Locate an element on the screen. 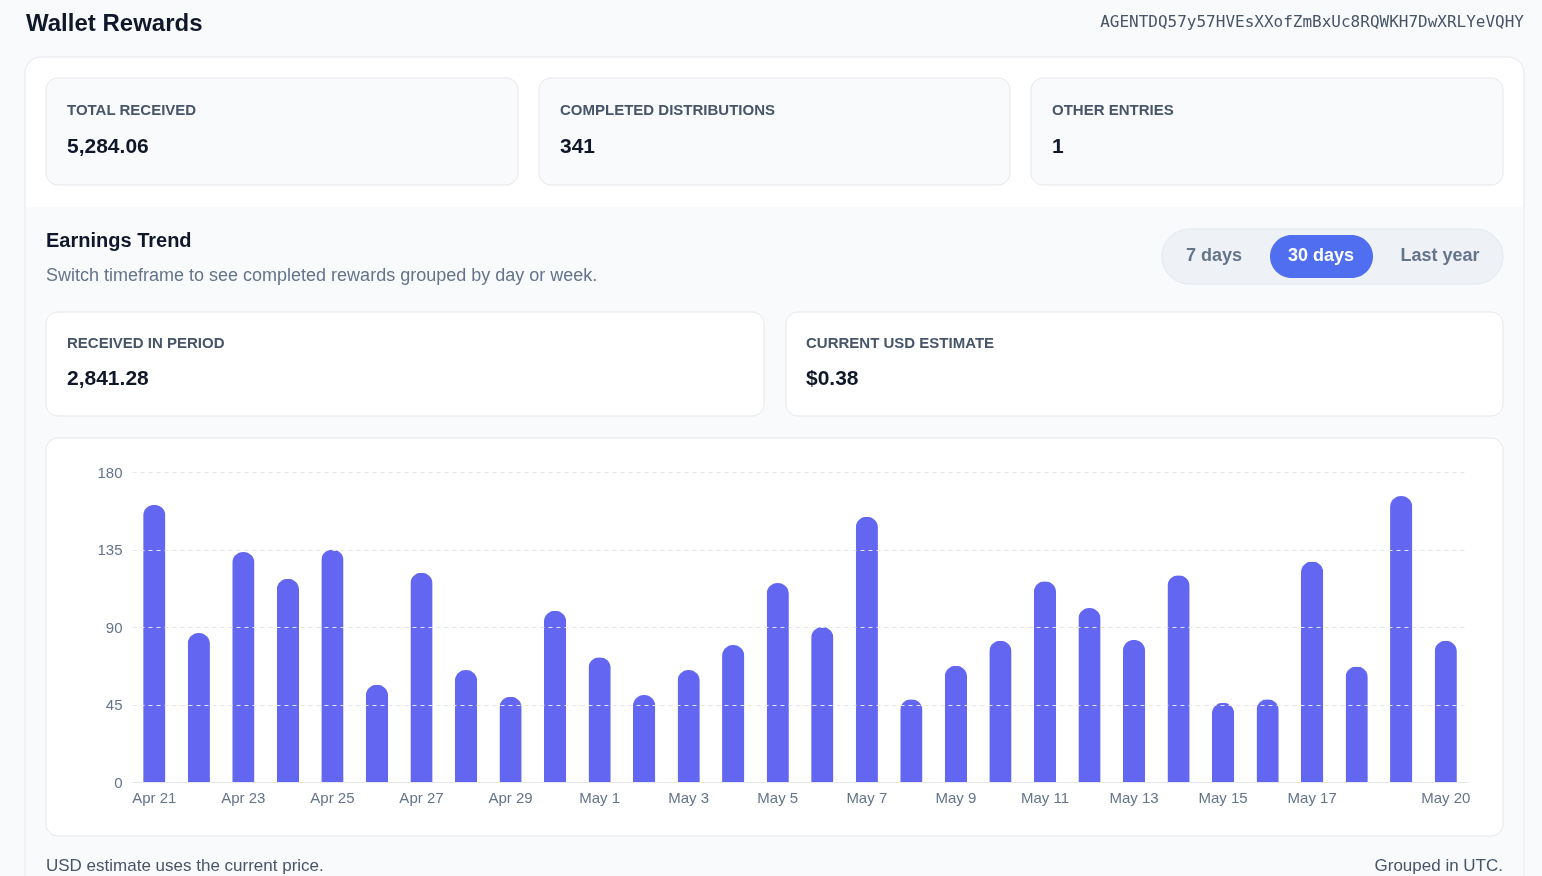  x-tick-label: May 15 is located at coordinates (1223, 797).